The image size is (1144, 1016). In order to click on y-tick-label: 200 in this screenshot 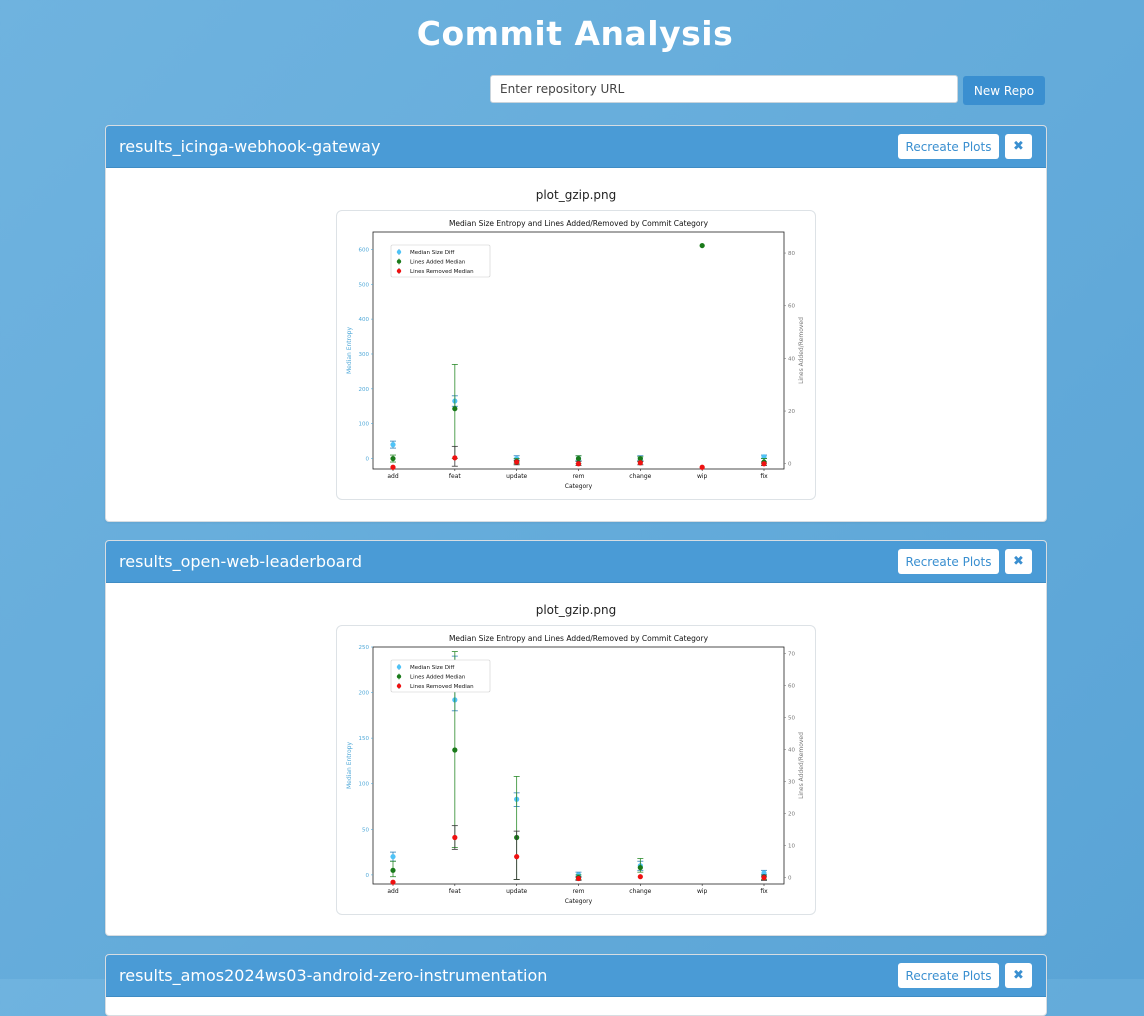, I will do `click(364, 694)`.